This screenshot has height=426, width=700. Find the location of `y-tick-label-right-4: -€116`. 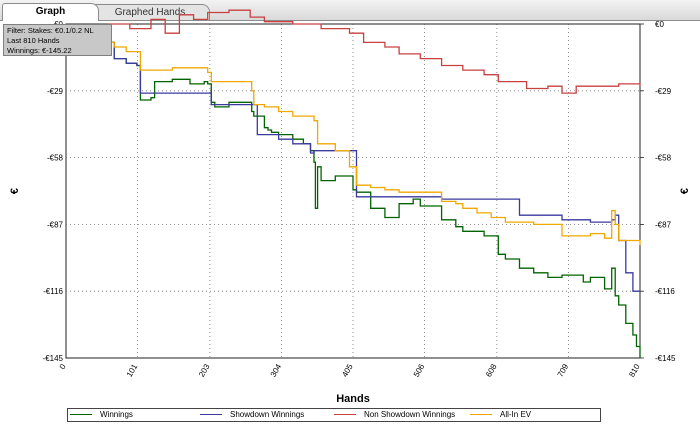

y-tick-label-right-4: -€116 is located at coordinates (665, 291).